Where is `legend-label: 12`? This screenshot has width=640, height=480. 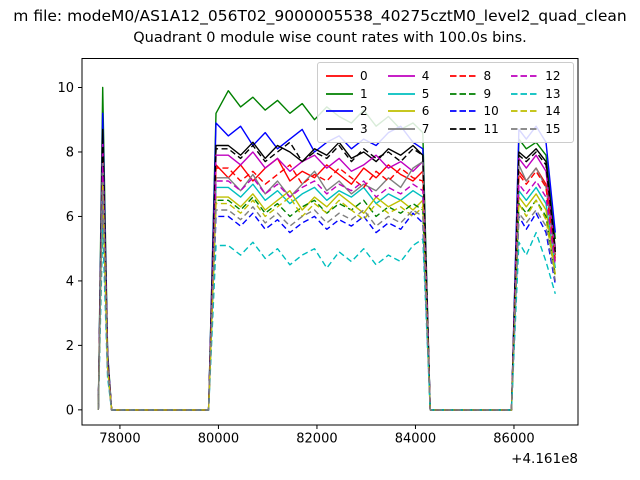
legend-label: 12 is located at coordinates (553, 75).